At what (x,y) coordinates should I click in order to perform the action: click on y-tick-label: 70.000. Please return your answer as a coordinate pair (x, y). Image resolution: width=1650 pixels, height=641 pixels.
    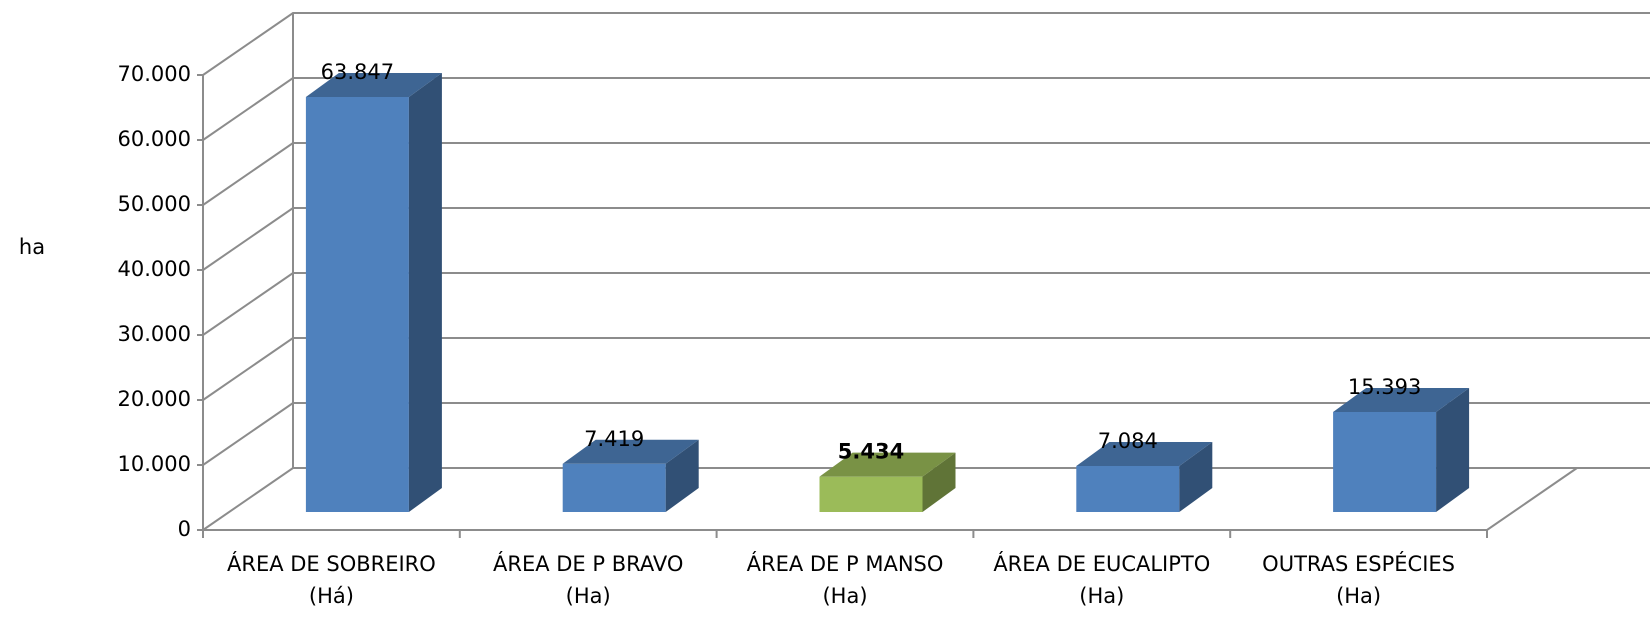
    Looking at the image, I should click on (154, 74).